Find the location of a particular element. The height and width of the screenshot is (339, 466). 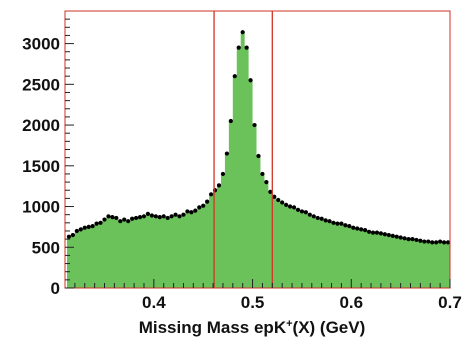

x-axis-title-sup: + is located at coordinates (289, 324).